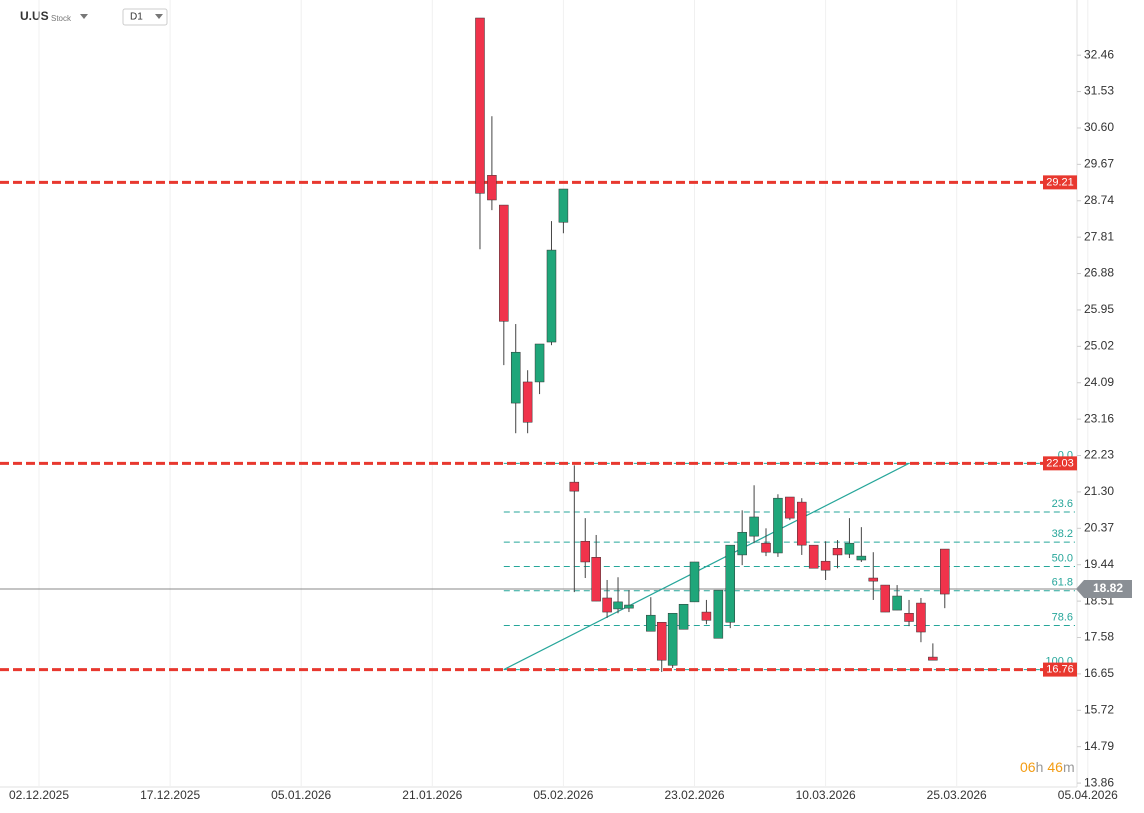 The image size is (1144, 813). I want to click on countdown-hours: 06, so click(1028, 767).